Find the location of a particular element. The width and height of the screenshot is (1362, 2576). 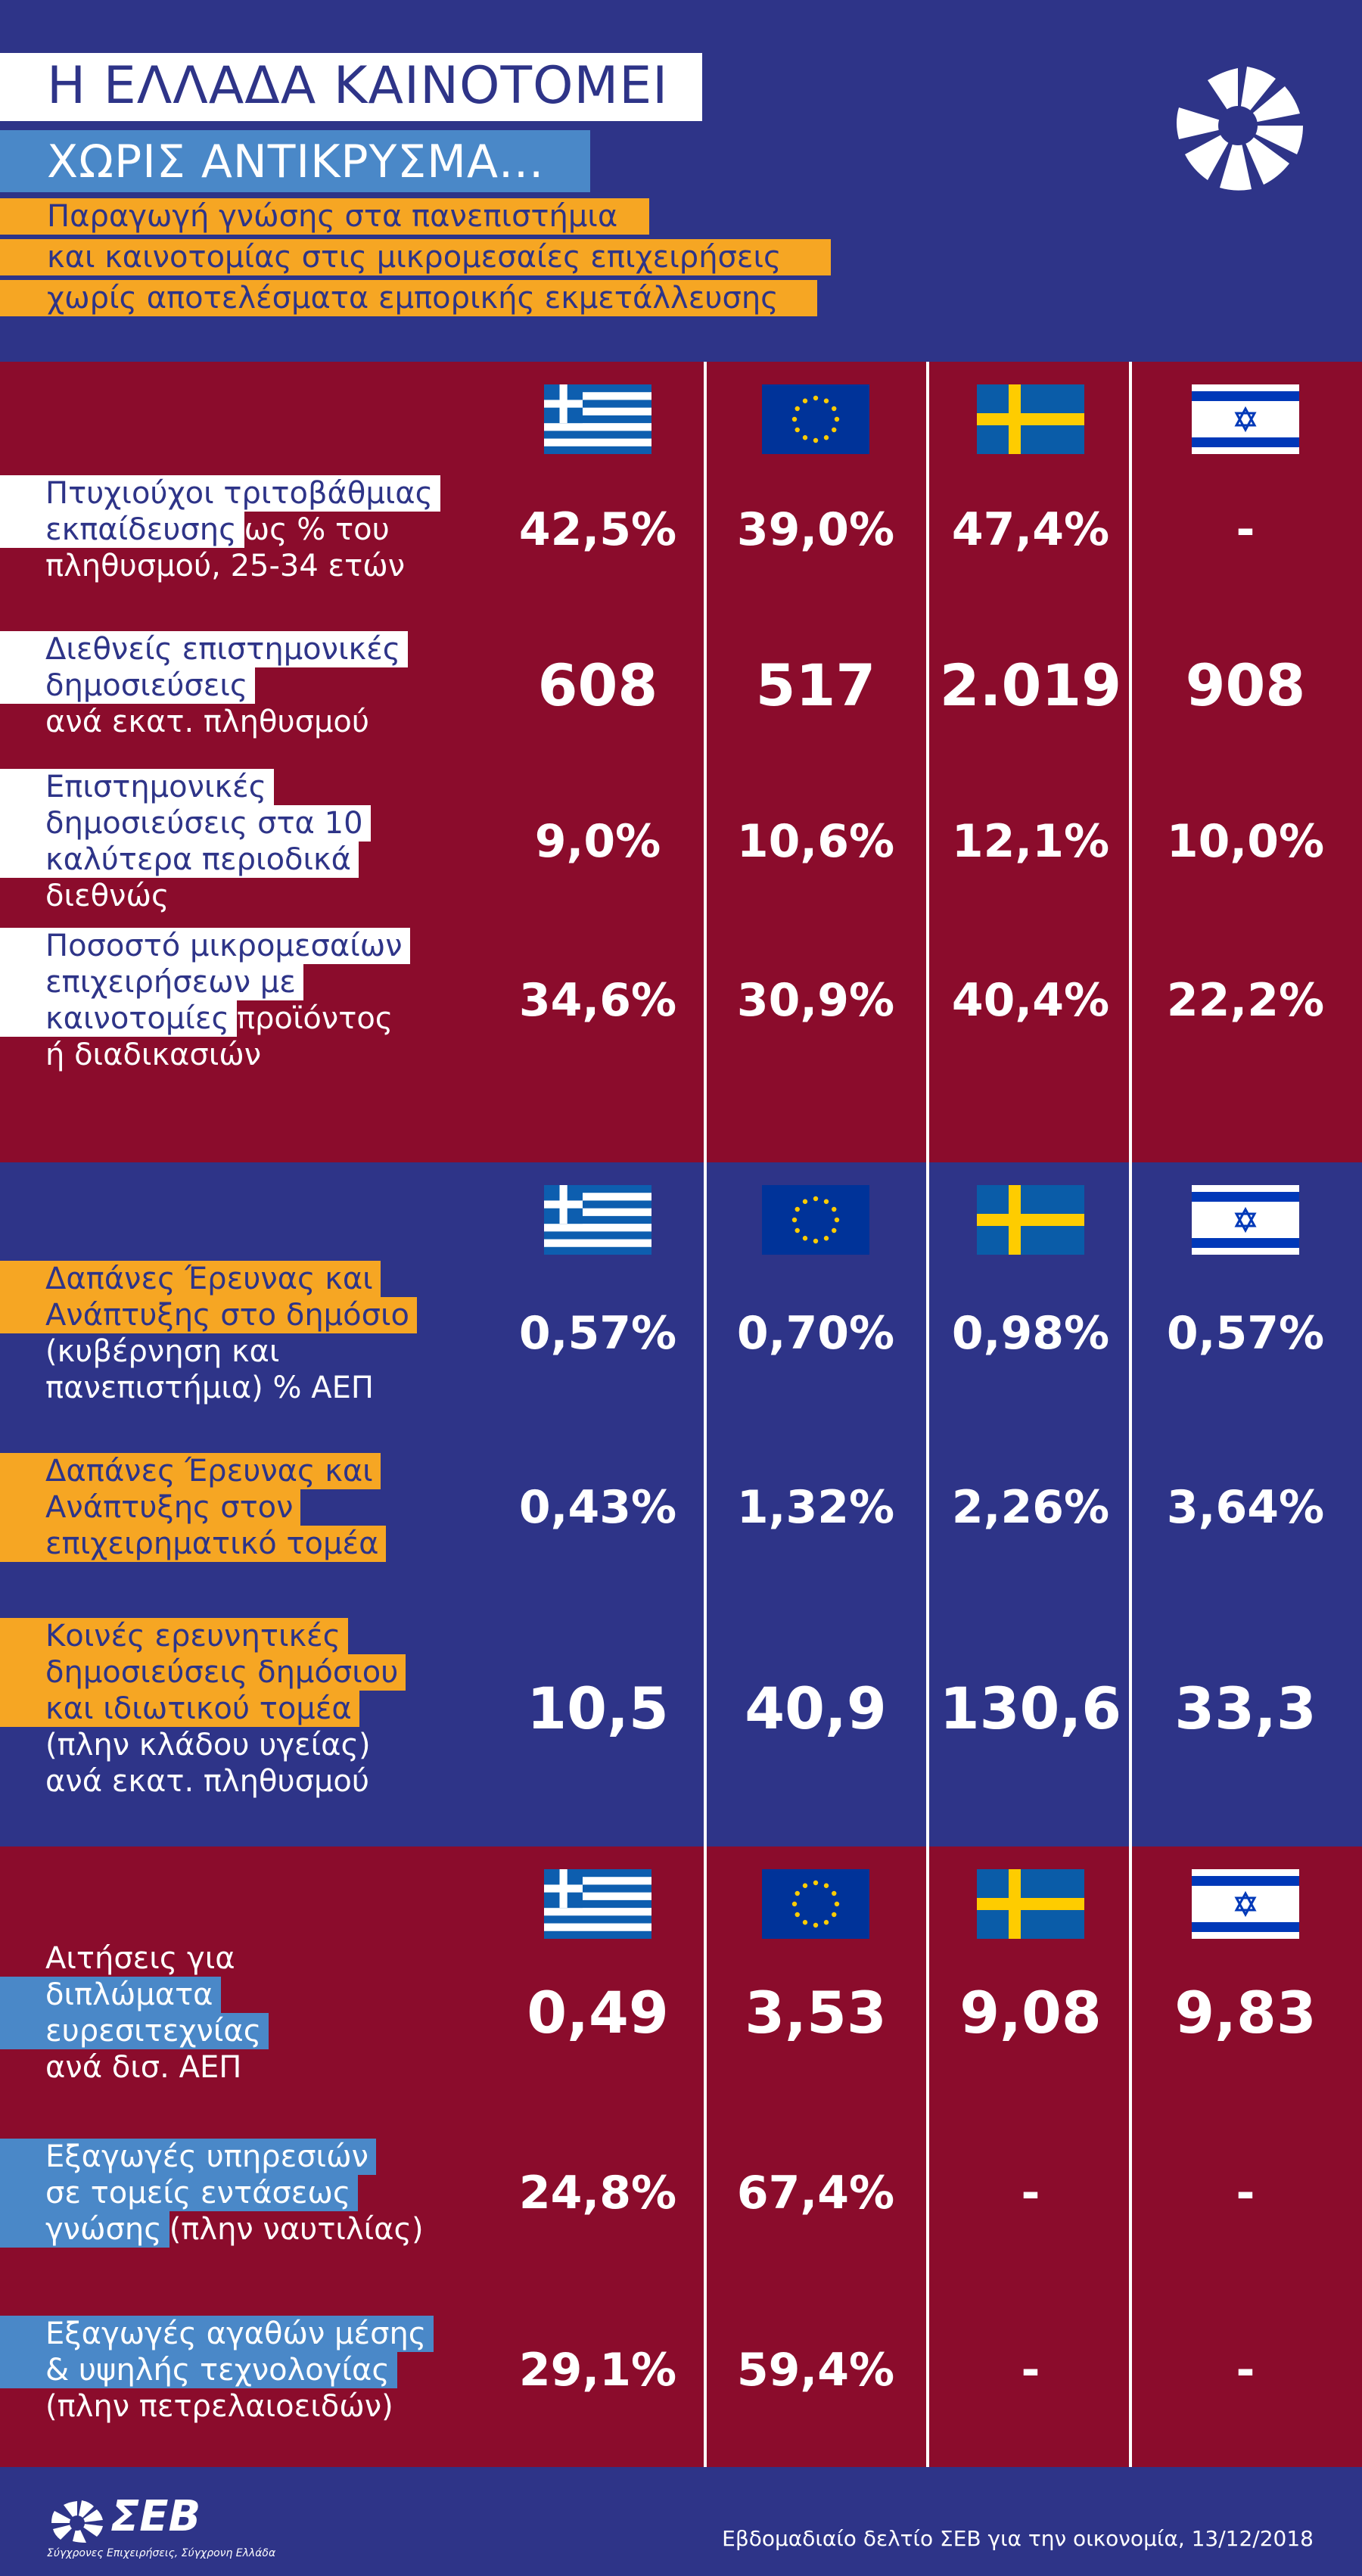

row-label-line: (πλην κλάδου υγείας) is located at coordinates (242, 1745).